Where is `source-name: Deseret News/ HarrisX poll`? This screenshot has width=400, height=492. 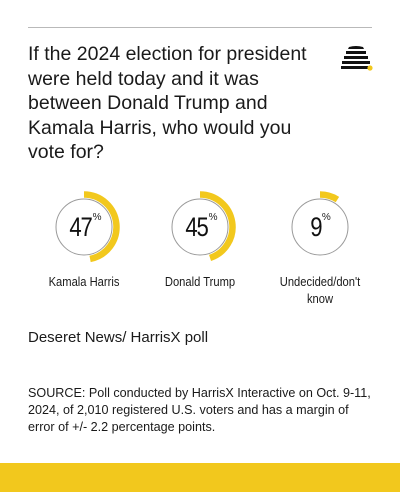 source-name: Deseret News/ HarrisX poll is located at coordinates (118, 337).